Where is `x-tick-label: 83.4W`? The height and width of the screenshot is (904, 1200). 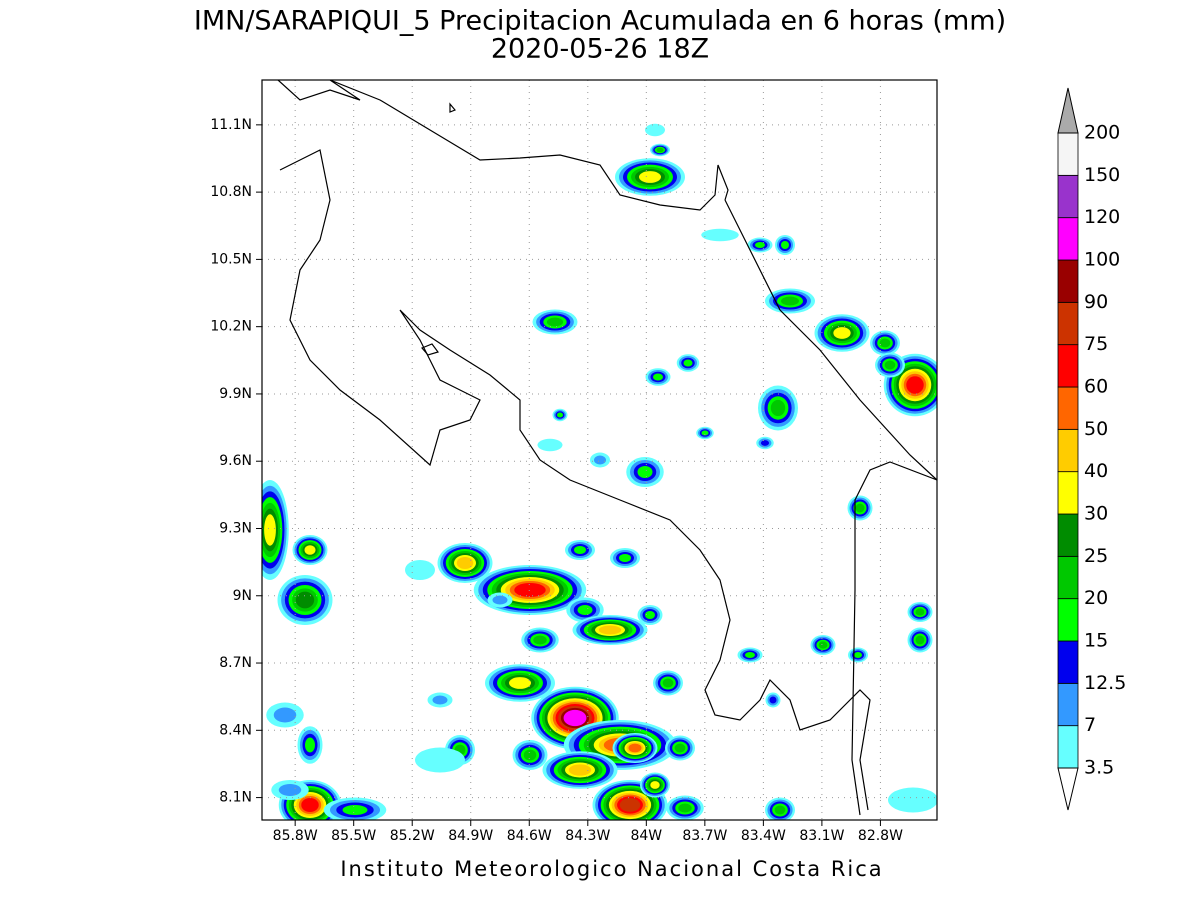
x-tick-label: 83.4W is located at coordinates (763, 836).